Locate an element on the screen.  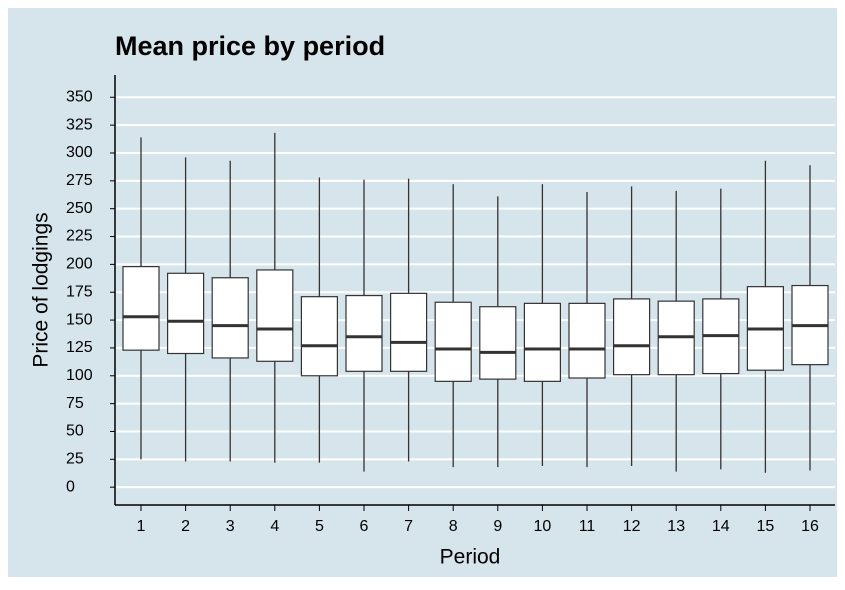
x-tick-label: 12 is located at coordinates (632, 526).